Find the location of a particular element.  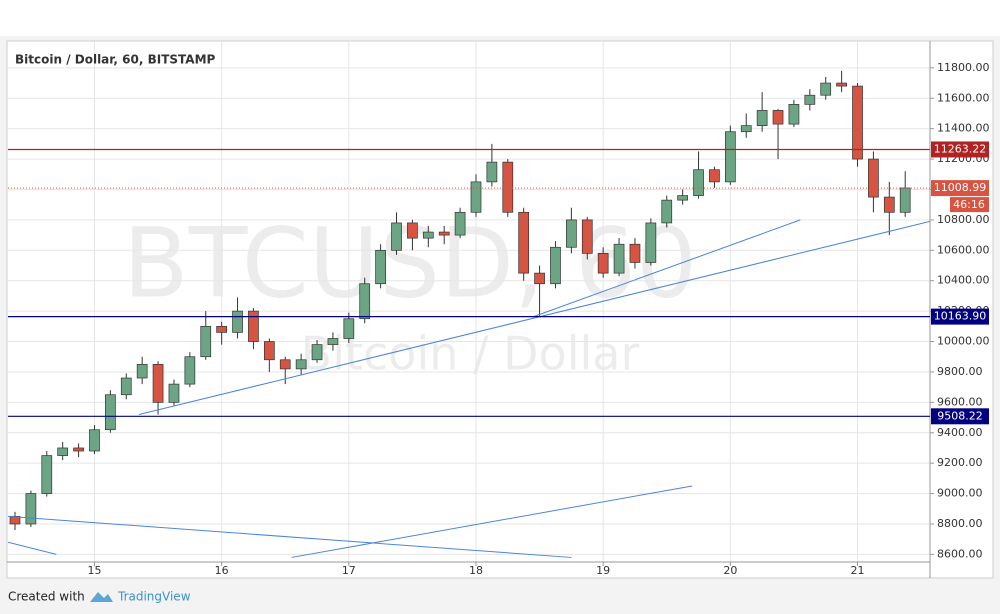

y-tick-label: 9000.00 is located at coordinates (960, 493).